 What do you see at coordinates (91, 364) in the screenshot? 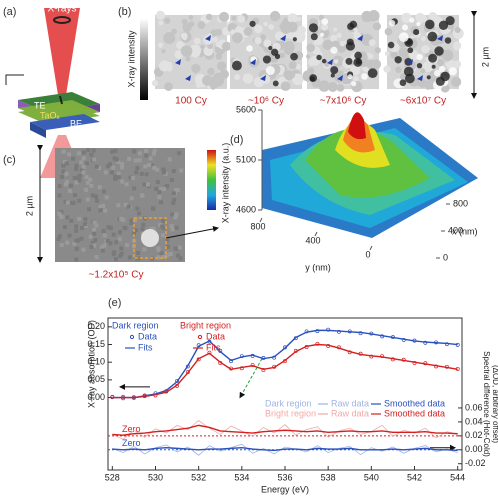
I see `y-axis-label: X-ray absorption (OD)` at bounding box center [91, 364].